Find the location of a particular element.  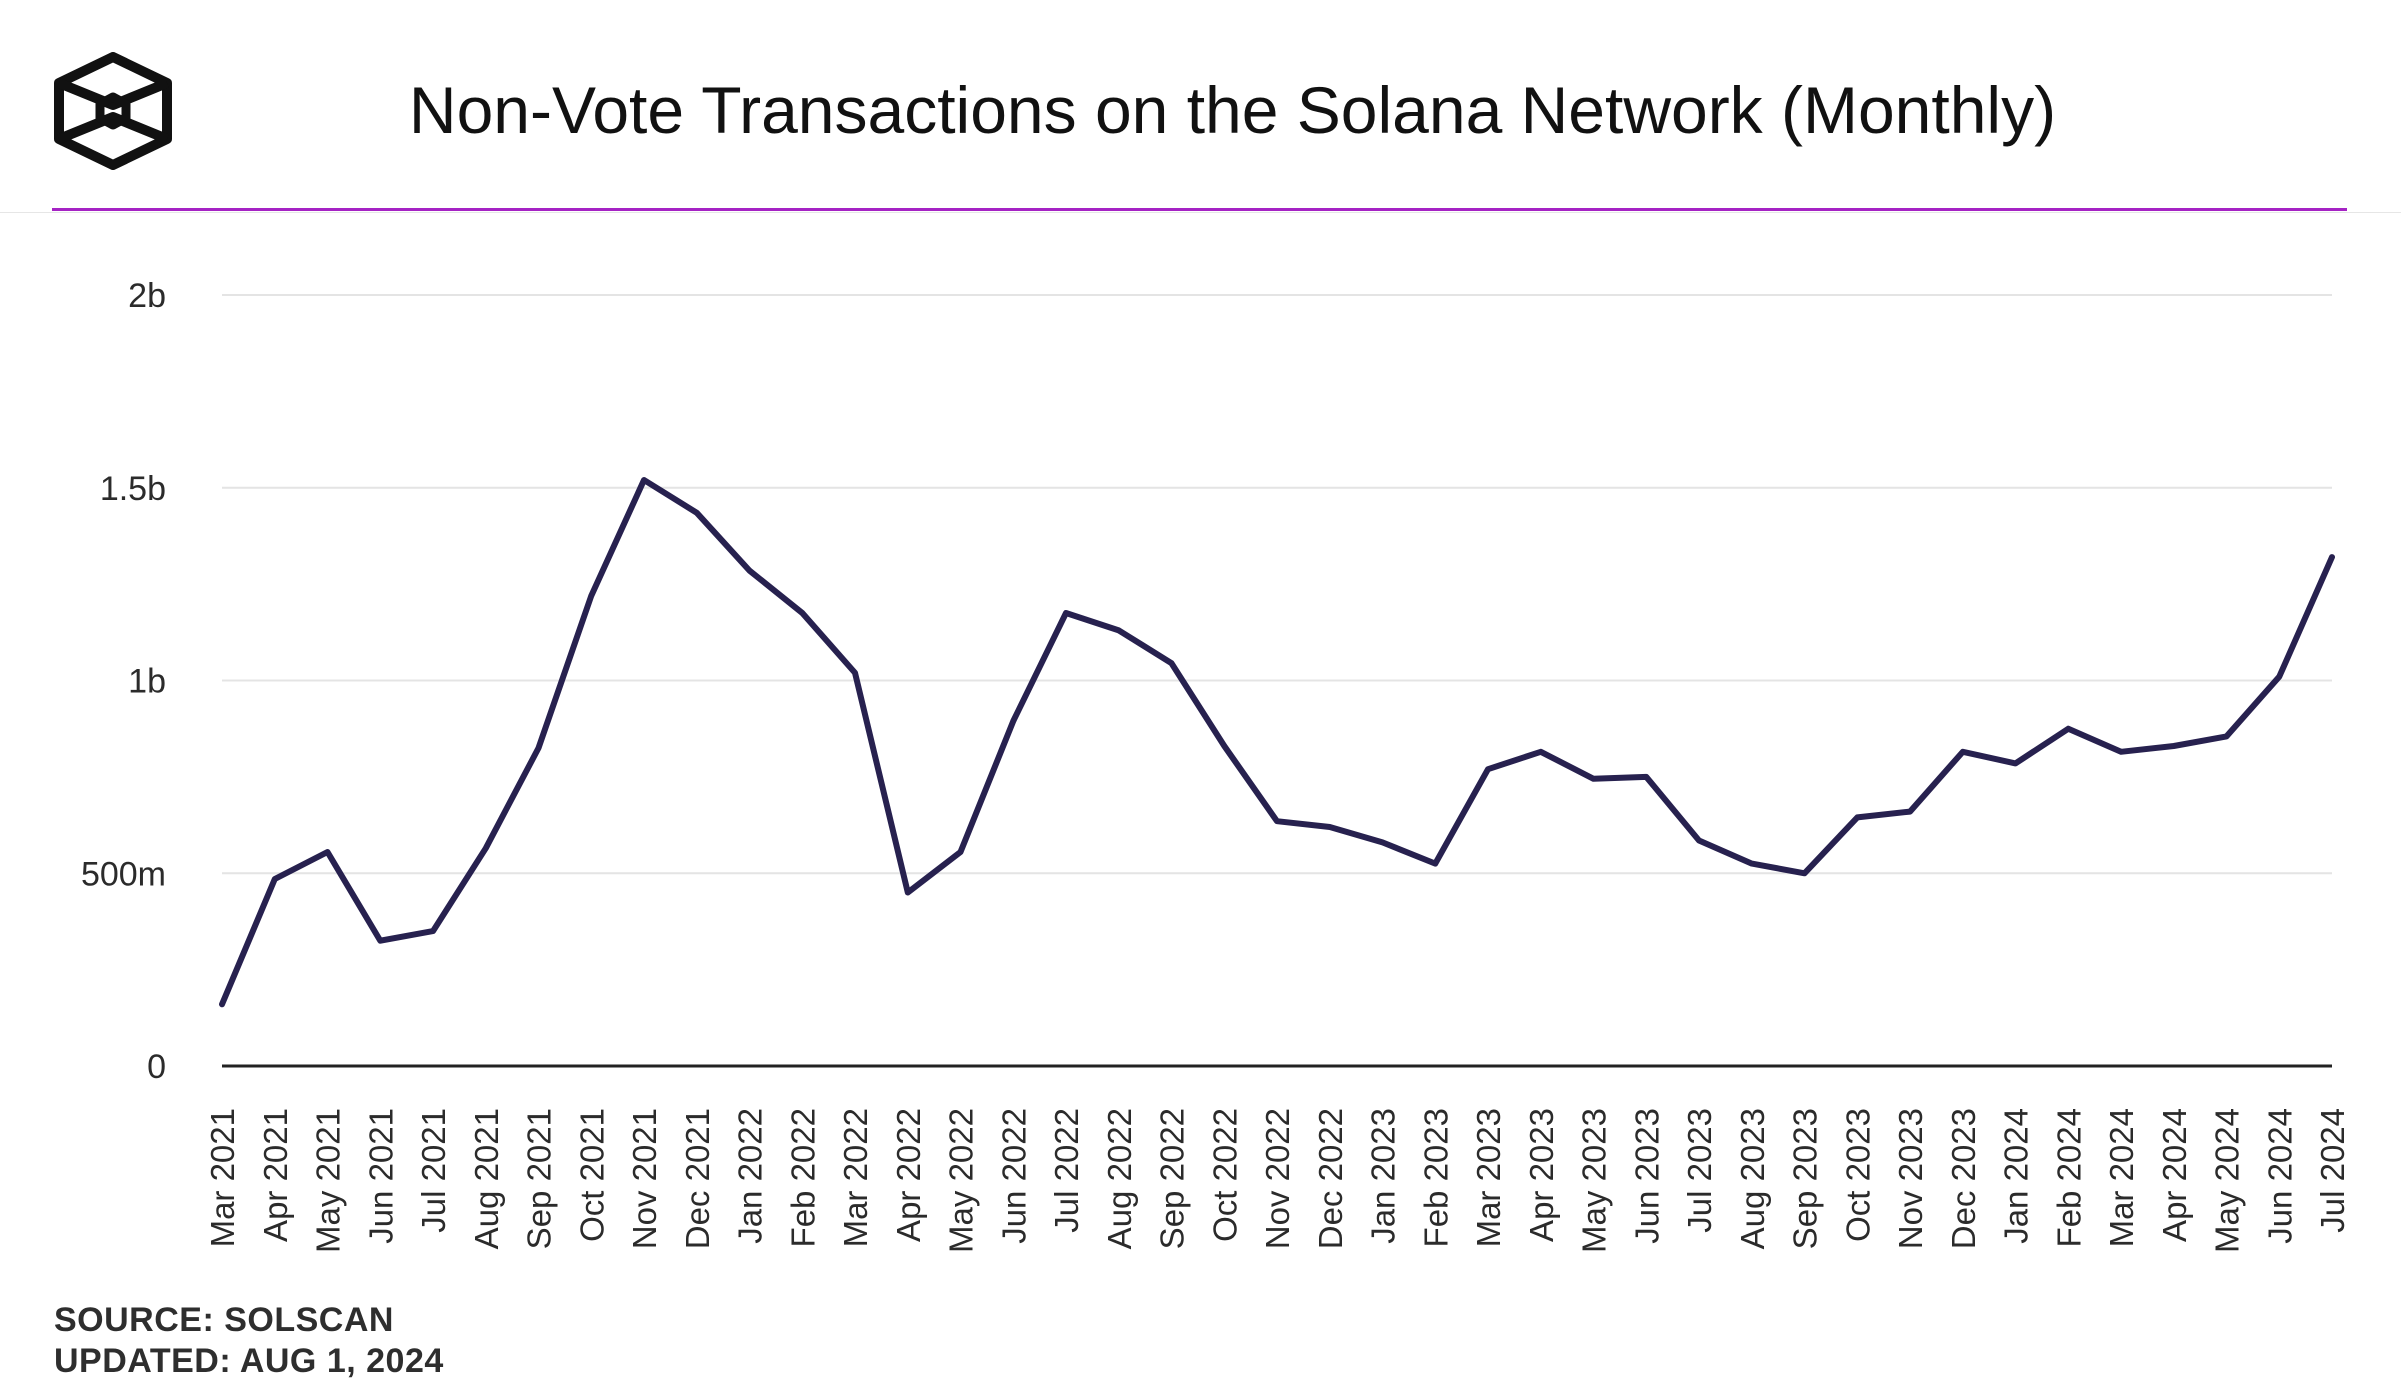

x-tick-label: Jul 2021 is located at coordinates (433, 1170).